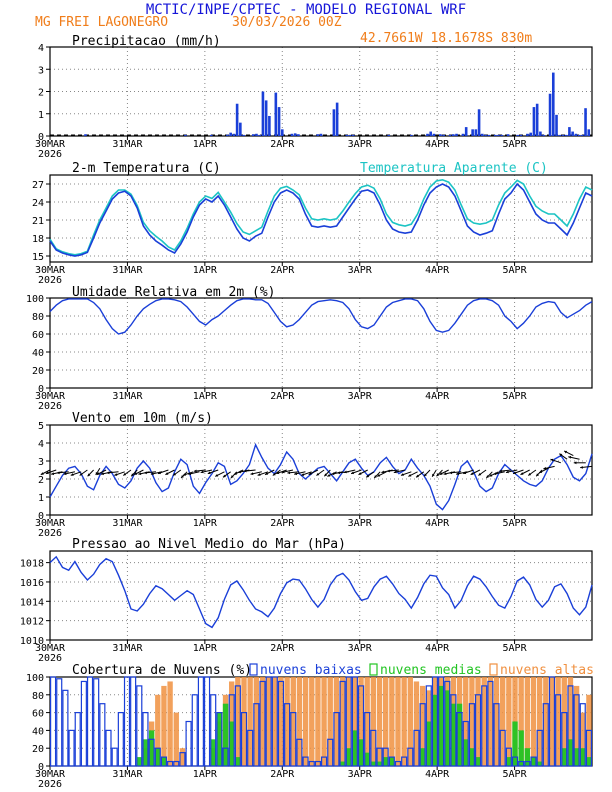 The image size is (612, 792). What do you see at coordinates (41, 767) in the screenshot?
I see `y-tick-label: 0` at bounding box center [41, 767].